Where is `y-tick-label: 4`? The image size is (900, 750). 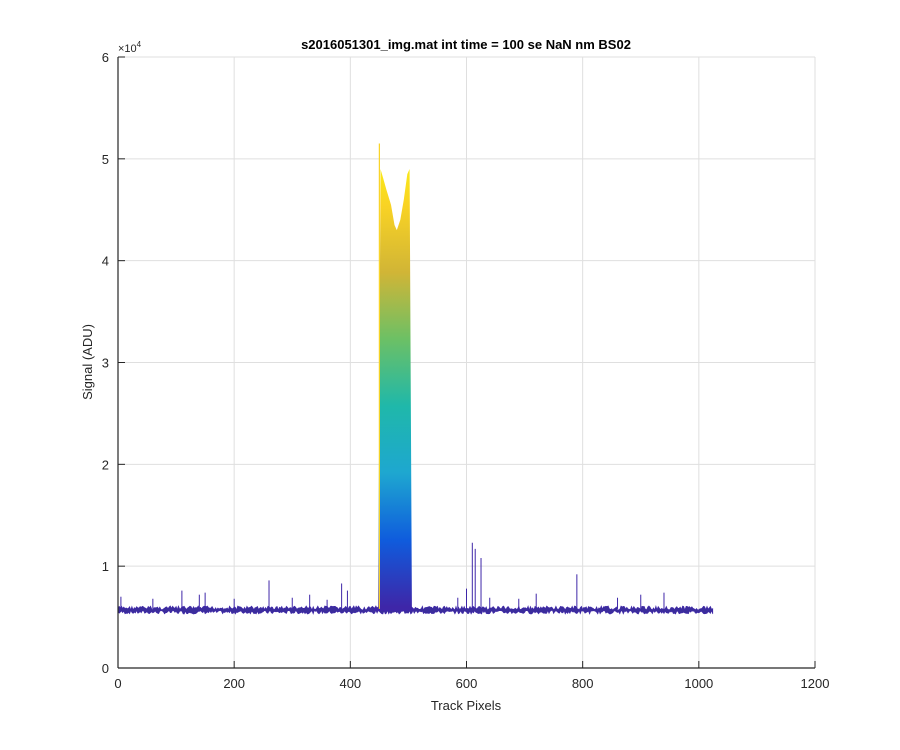 y-tick-label: 4 is located at coordinates (105, 261).